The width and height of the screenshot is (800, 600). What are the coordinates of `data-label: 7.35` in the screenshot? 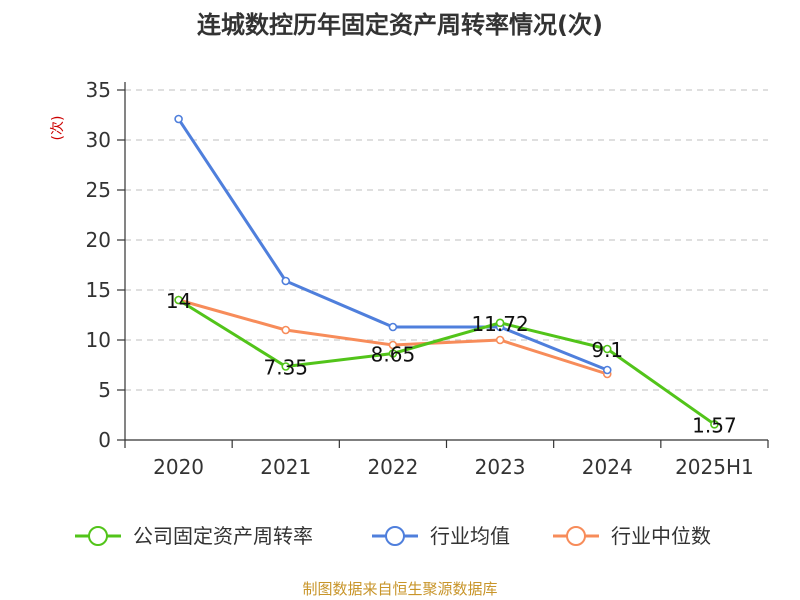 It's located at (285, 368).